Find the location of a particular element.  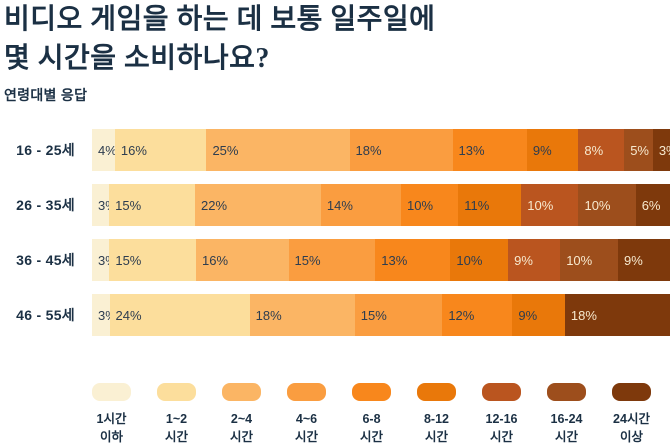

stacked-bar: 3% 15% 22% 14% 10% 11% 10% 10% 6% is located at coordinates (381, 205).